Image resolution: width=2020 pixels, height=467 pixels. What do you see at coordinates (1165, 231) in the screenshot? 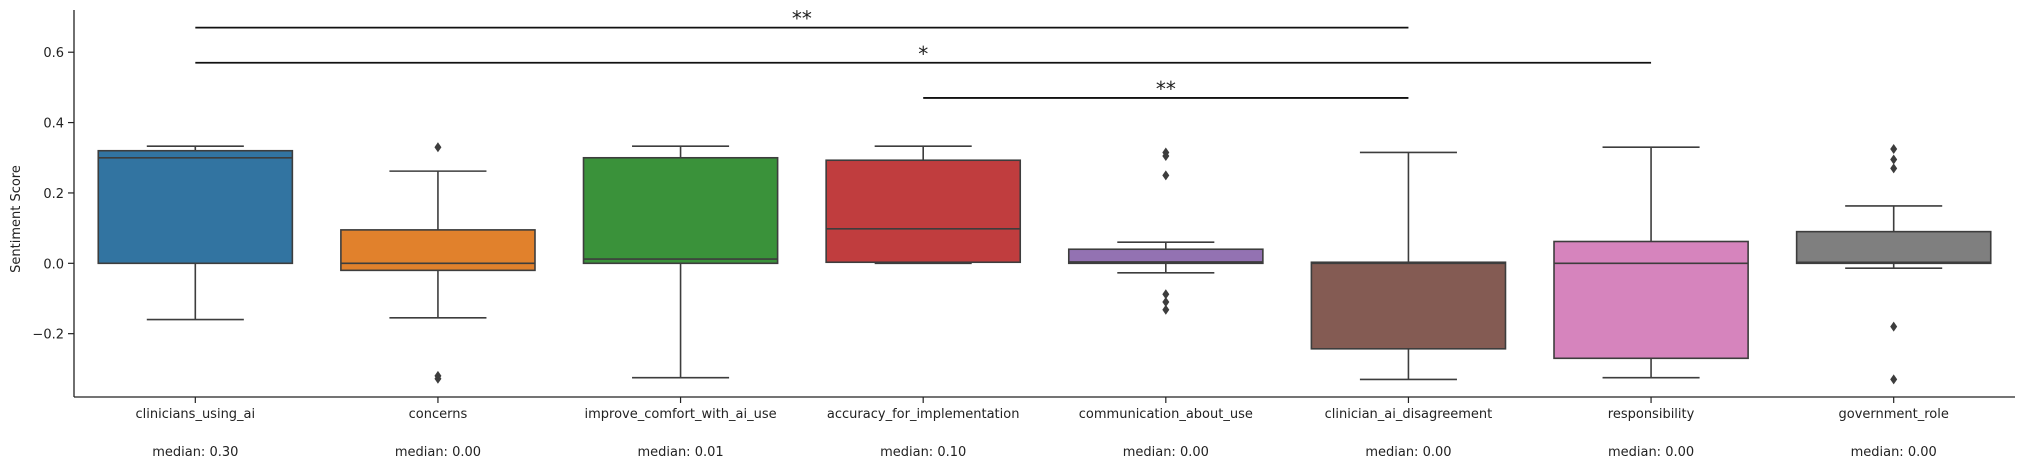
I see `box-group-communication_about_use` at bounding box center [1165, 231].